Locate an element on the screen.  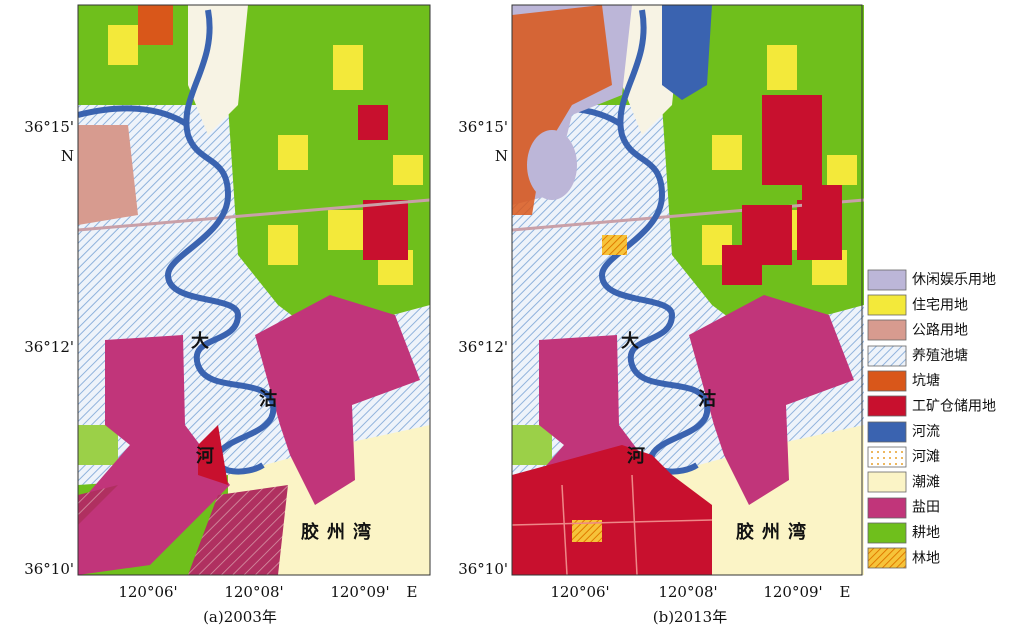
legend-label: 潮滩 is located at coordinates (926, 482).